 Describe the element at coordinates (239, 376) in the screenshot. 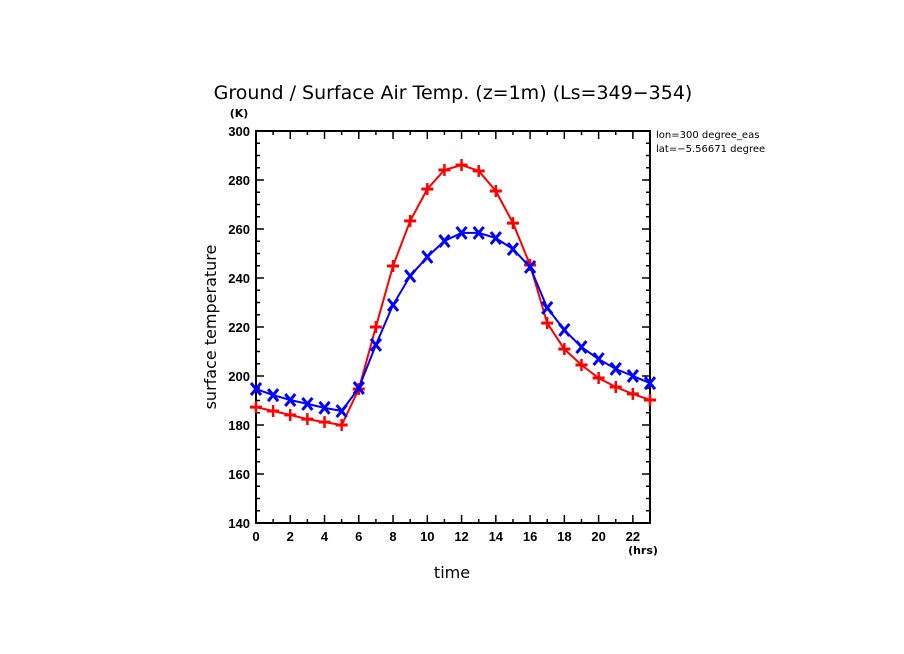

I see `y-tick-label: 200` at that location.